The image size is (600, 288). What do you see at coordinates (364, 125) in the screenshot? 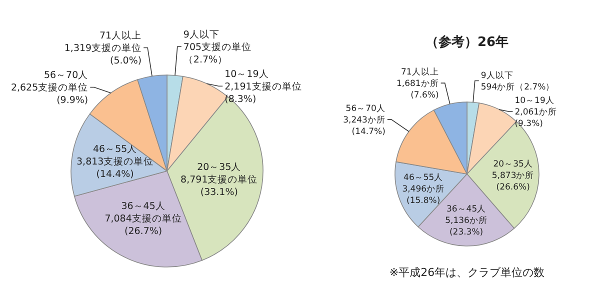
I see `data-label: 3,243か所 (14.7%)` at bounding box center [364, 125].